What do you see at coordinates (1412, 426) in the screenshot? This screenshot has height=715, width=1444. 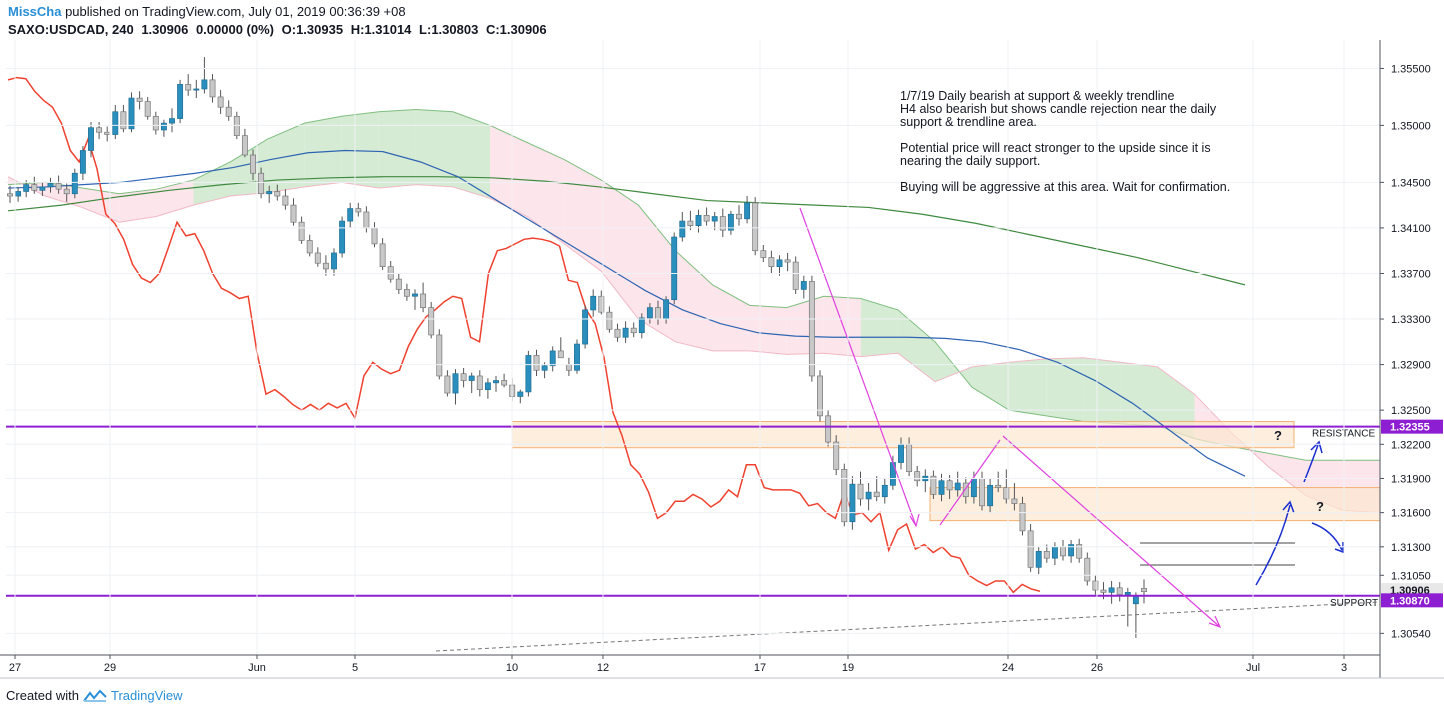 I see `resistance-price-tag-bg` at bounding box center [1412, 426].